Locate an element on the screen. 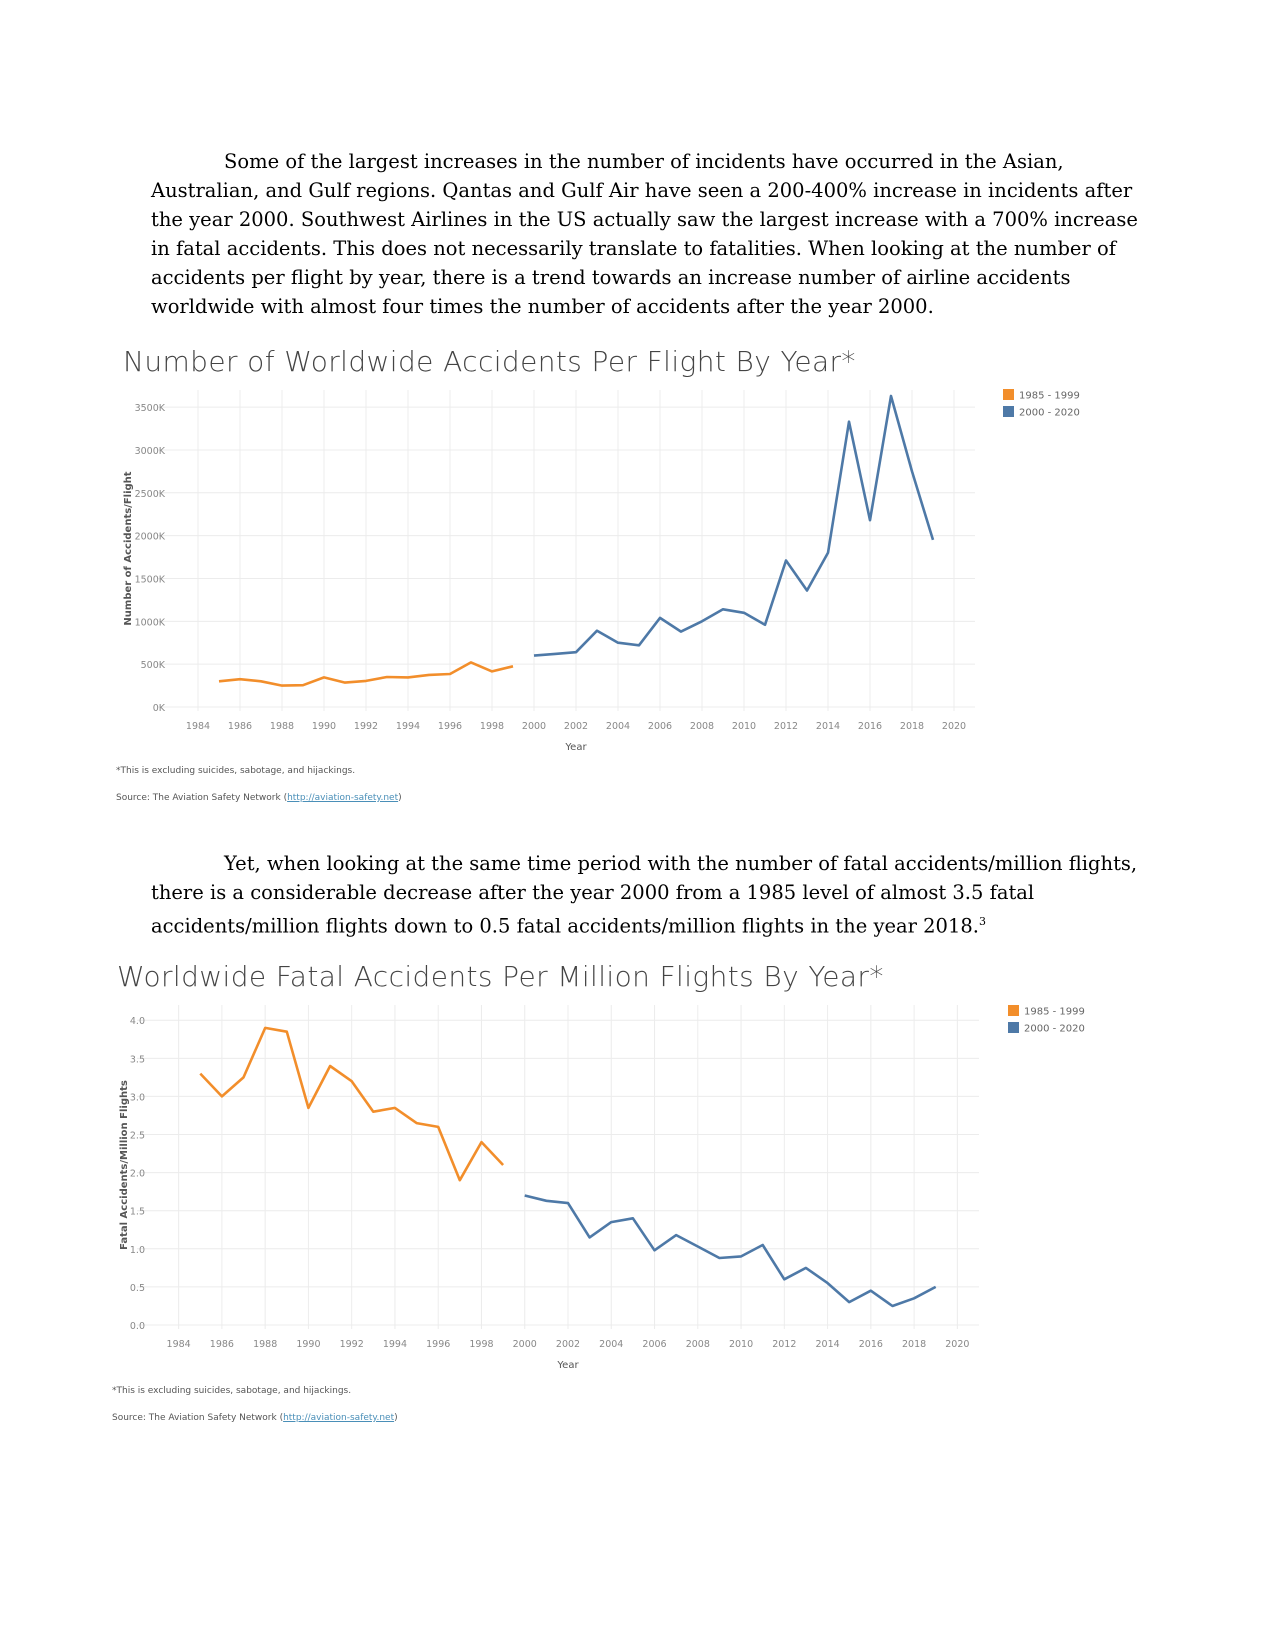 This screenshot has height=1651, width=1275. chart-2-series-1-line is located at coordinates (352, 1104).